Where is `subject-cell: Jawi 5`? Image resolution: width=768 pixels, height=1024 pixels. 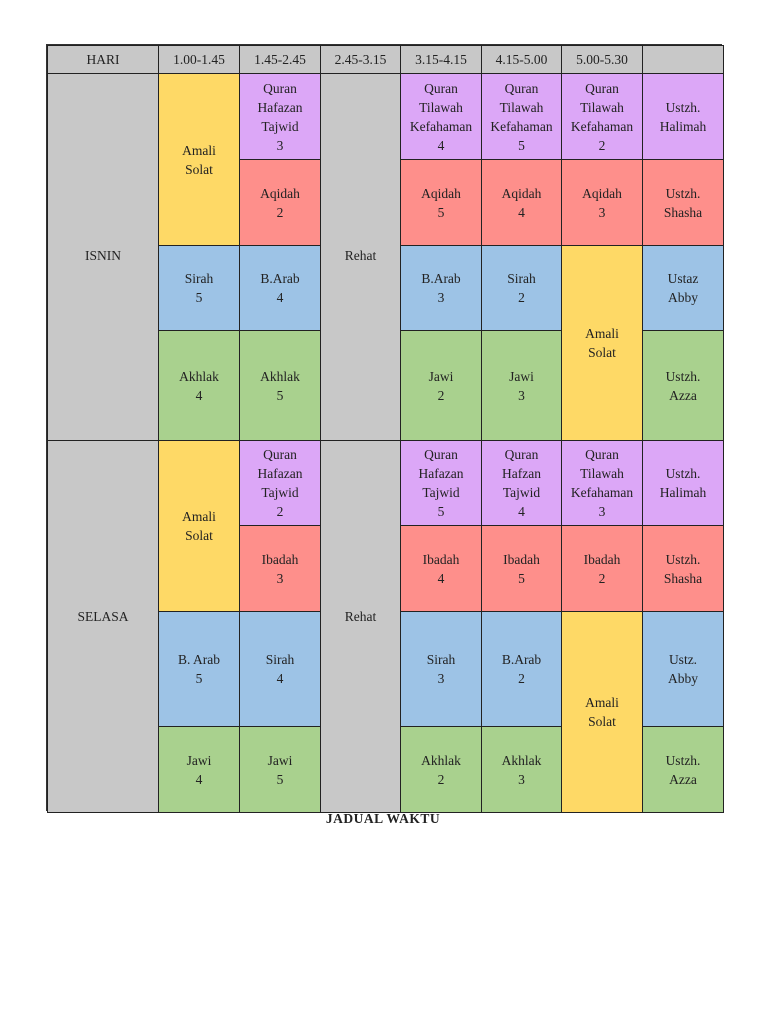
subject-cell: Jawi 5 is located at coordinates (280, 769).